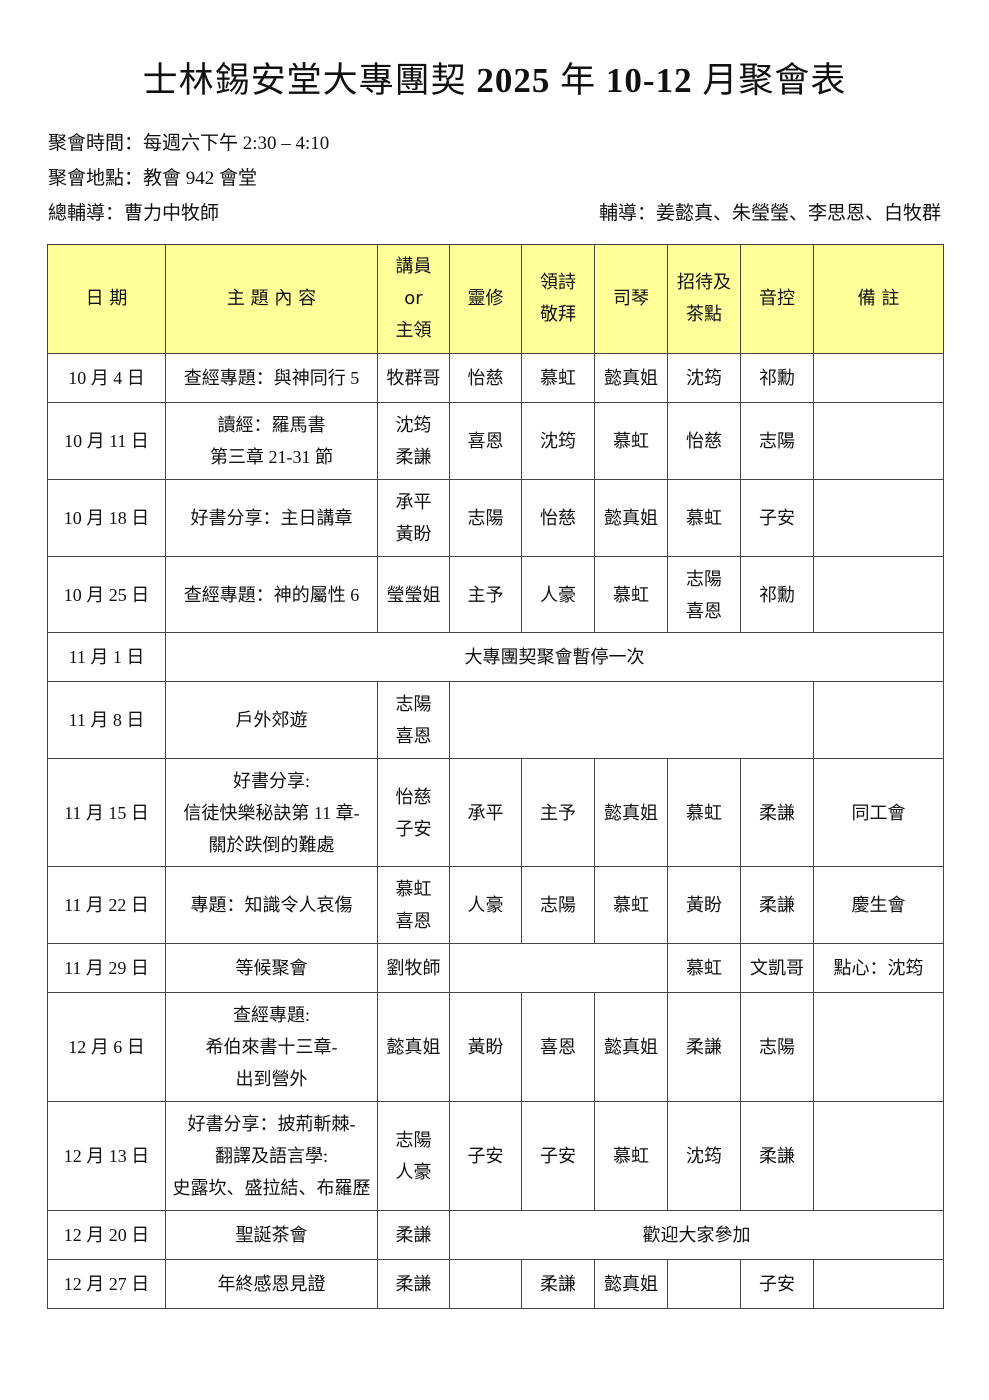  What do you see at coordinates (106, 968) in the screenshot?
I see `date-cell: 11 月 29 日` at bounding box center [106, 968].